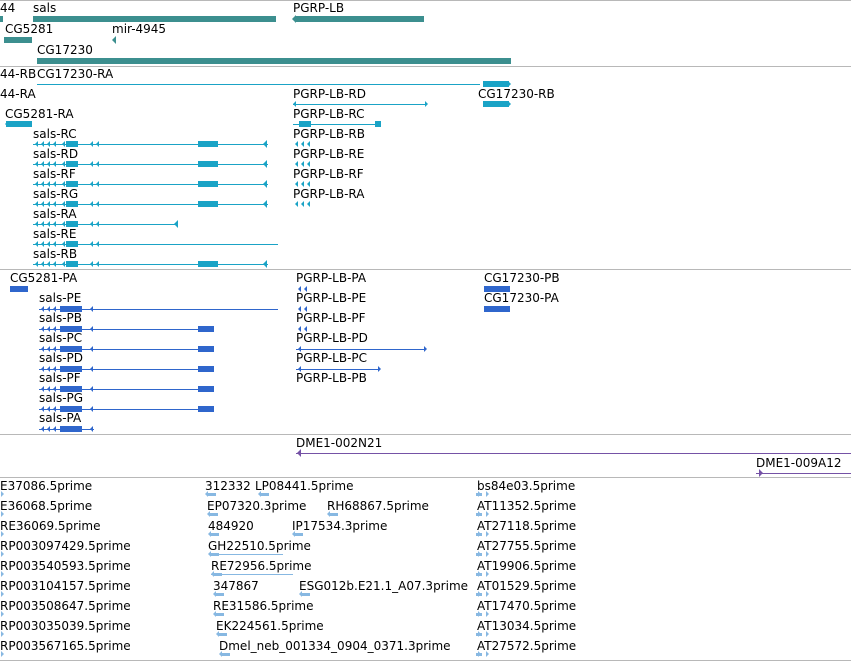 Image resolution: width=851 pixels, height=662 pixels. What do you see at coordinates (378, 506) in the screenshot?
I see `est-label: RH68867.5prime` at bounding box center [378, 506].